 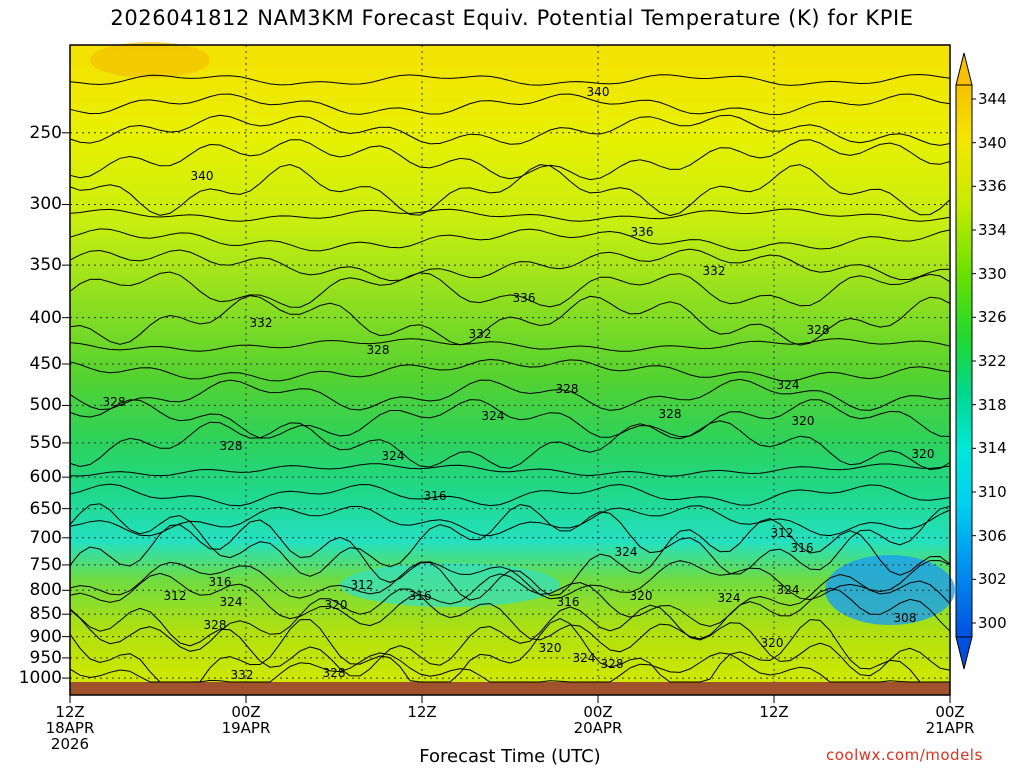 What do you see at coordinates (45, 442) in the screenshot?
I see `y-tick-label: 550` at bounding box center [45, 442].